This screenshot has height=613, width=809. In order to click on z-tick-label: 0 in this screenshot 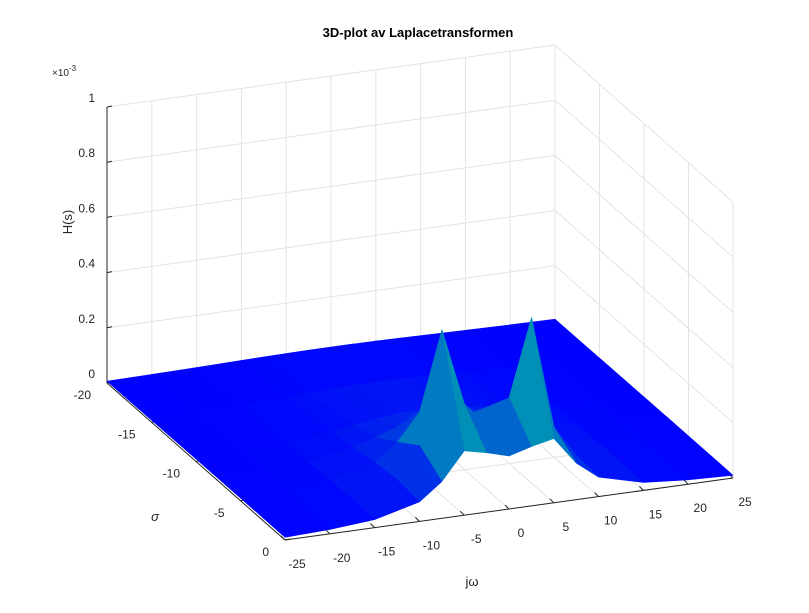, I will do `click(91, 374)`.